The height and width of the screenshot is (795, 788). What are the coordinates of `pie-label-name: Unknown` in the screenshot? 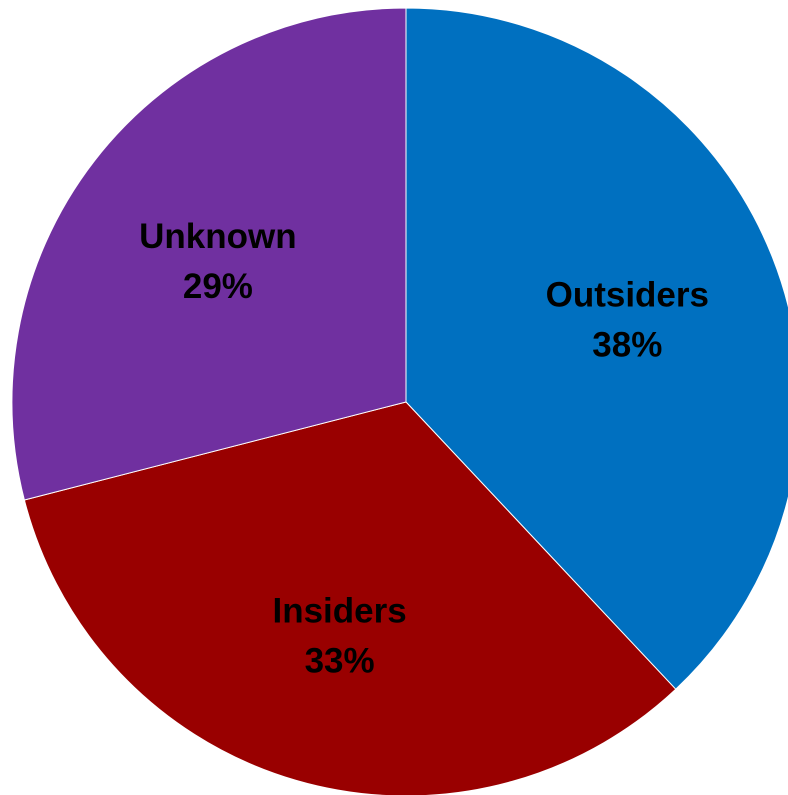 It's located at (217, 236).